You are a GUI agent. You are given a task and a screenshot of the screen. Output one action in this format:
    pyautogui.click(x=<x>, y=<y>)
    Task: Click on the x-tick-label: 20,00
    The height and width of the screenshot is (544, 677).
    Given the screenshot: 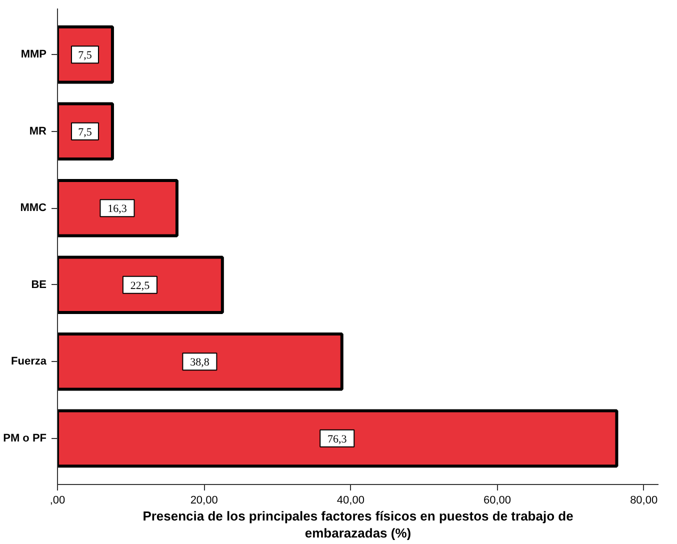 What is the action you would take?
    pyautogui.click(x=204, y=500)
    